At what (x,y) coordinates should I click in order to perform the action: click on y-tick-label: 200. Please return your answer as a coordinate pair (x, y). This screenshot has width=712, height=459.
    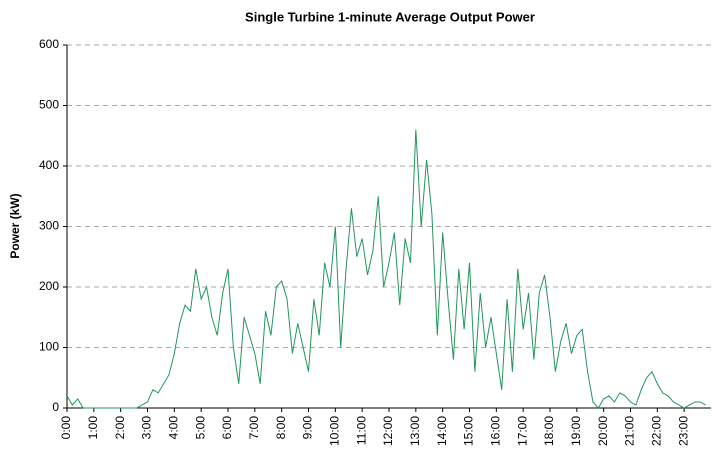
    Looking at the image, I should click on (49, 286).